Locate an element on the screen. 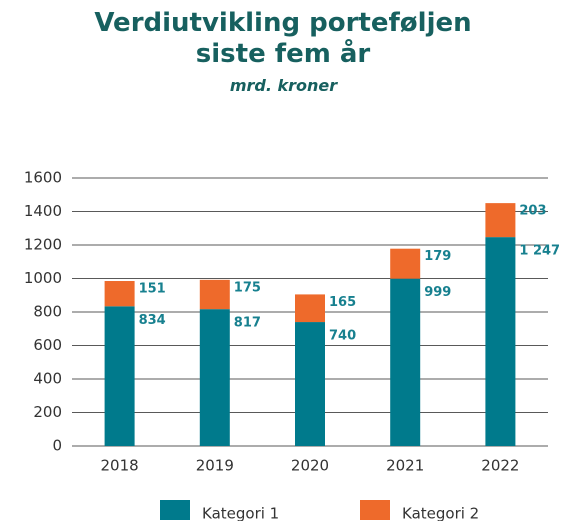 Image resolution: width=567 pixels, height=521 pixels. value-label: 834 is located at coordinates (152, 320).